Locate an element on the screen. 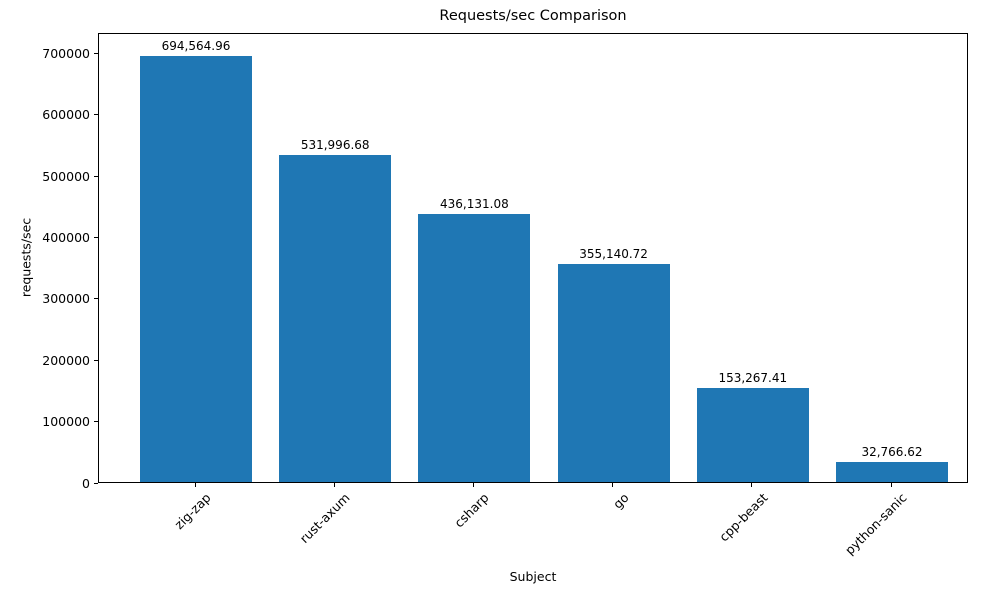 The height and width of the screenshot is (600, 1000). y-tick-label: 200000 is located at coordinates (66, 360).